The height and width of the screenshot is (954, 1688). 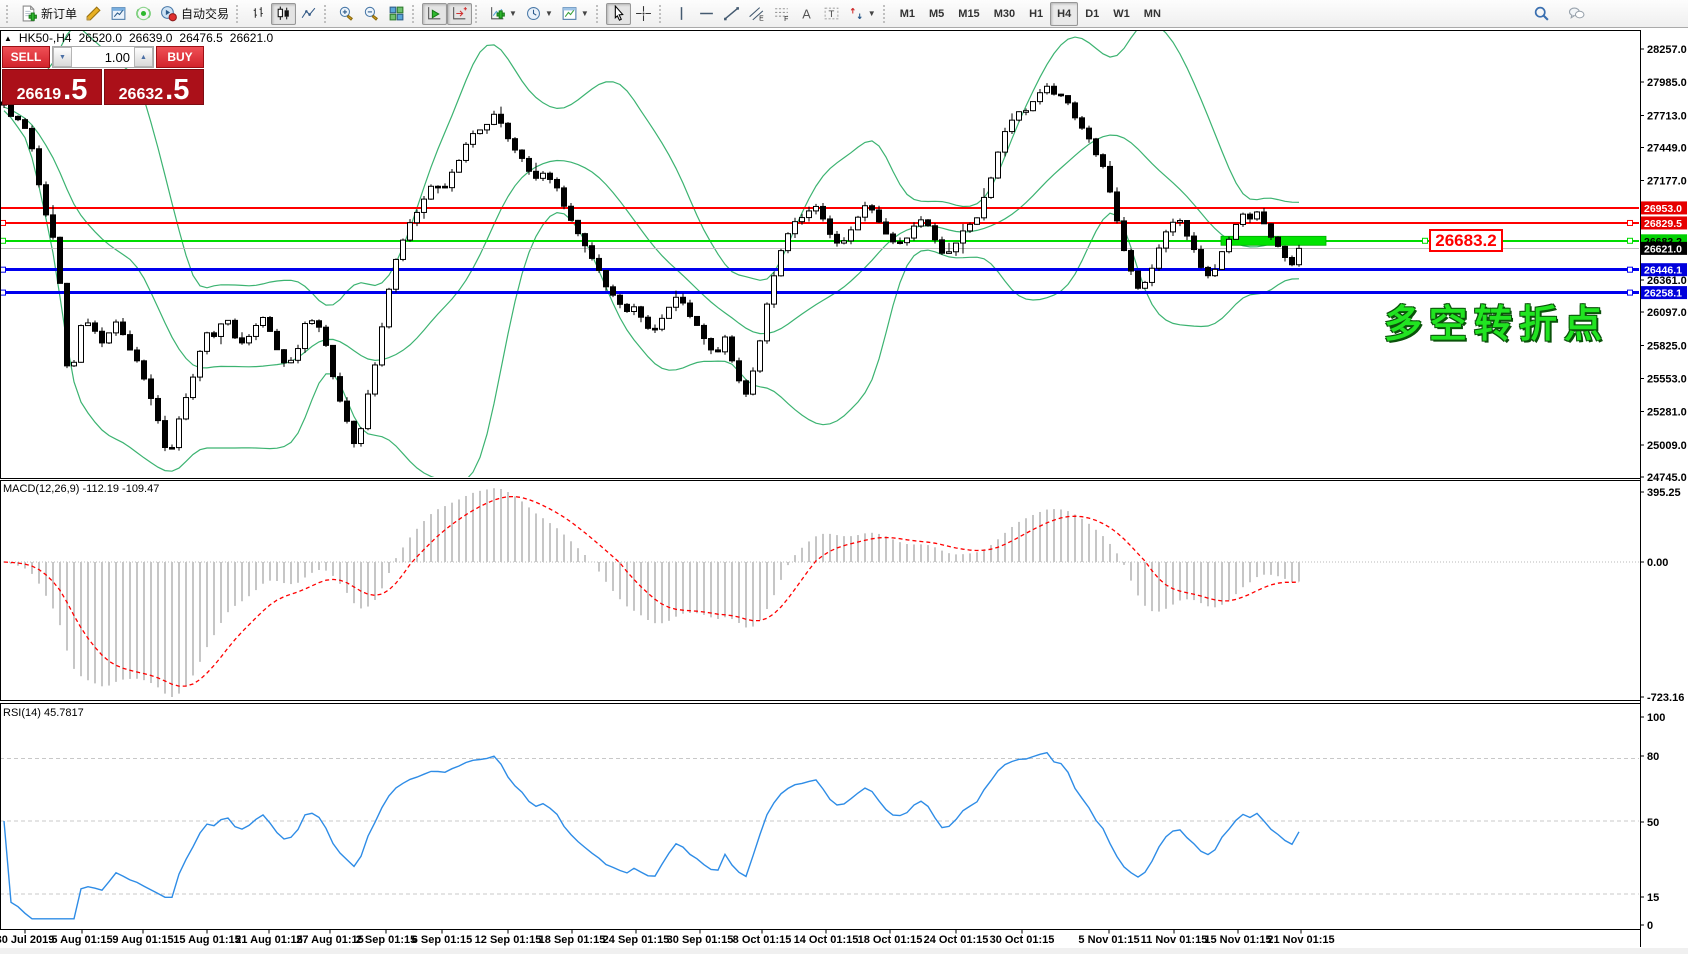 I want to click on collapse-triangle-icon: ▲, so click(x=8, y=38).